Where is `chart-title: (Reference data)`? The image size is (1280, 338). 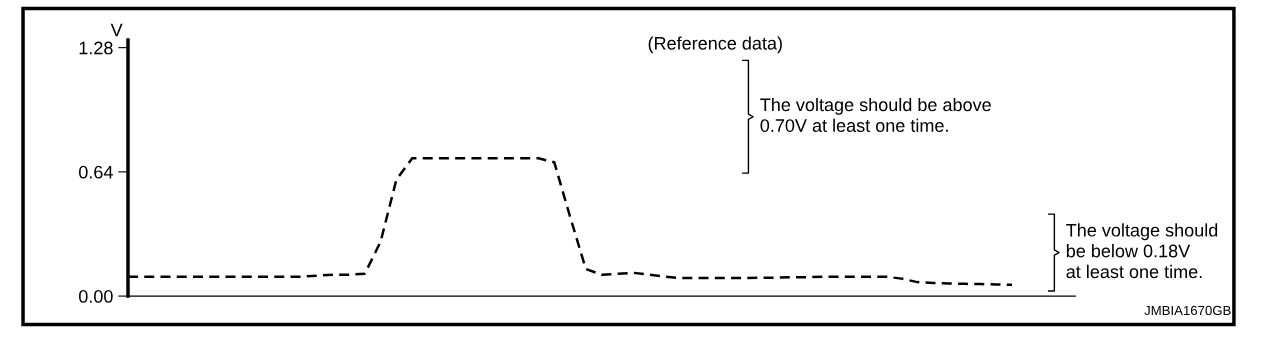
chart-title: (Reference data) is located at coordinates (715, 45).